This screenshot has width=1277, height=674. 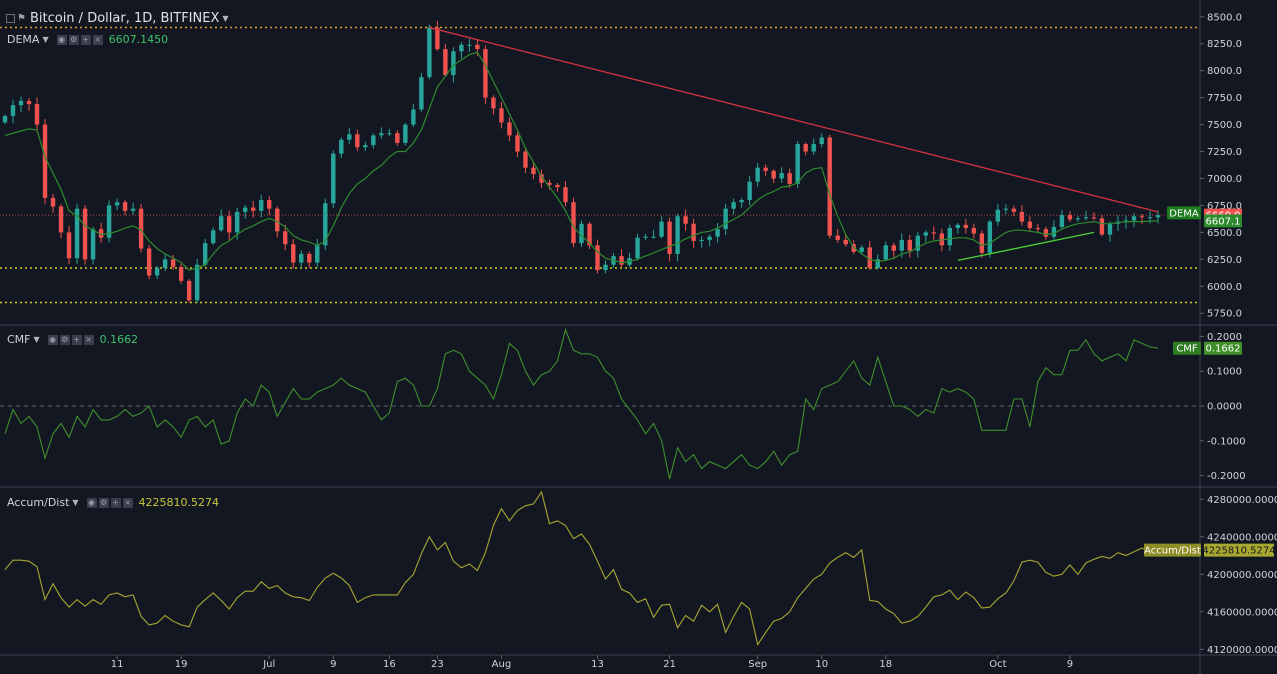 I want to click on cmf-value-flag: 0.1662, so click(x=1223, y=349).